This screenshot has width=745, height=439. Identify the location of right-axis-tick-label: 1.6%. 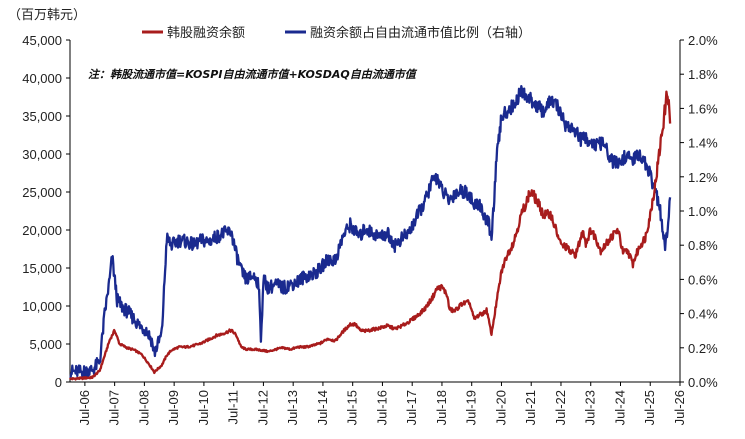
(703, 108).